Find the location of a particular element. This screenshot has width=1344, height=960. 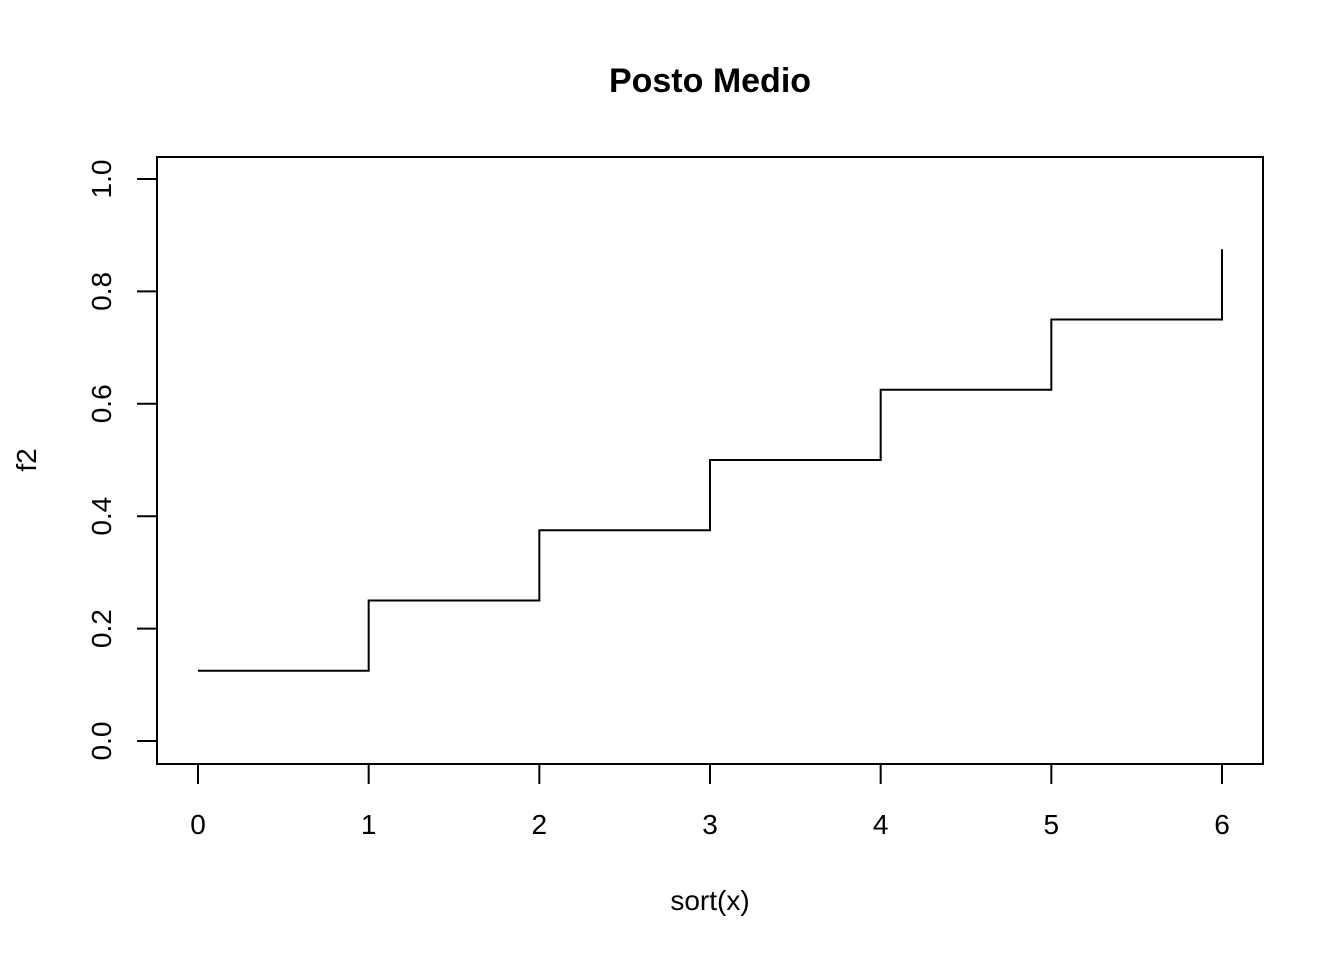

chart-title: Posto Medio is located at coordinates (710, 81).